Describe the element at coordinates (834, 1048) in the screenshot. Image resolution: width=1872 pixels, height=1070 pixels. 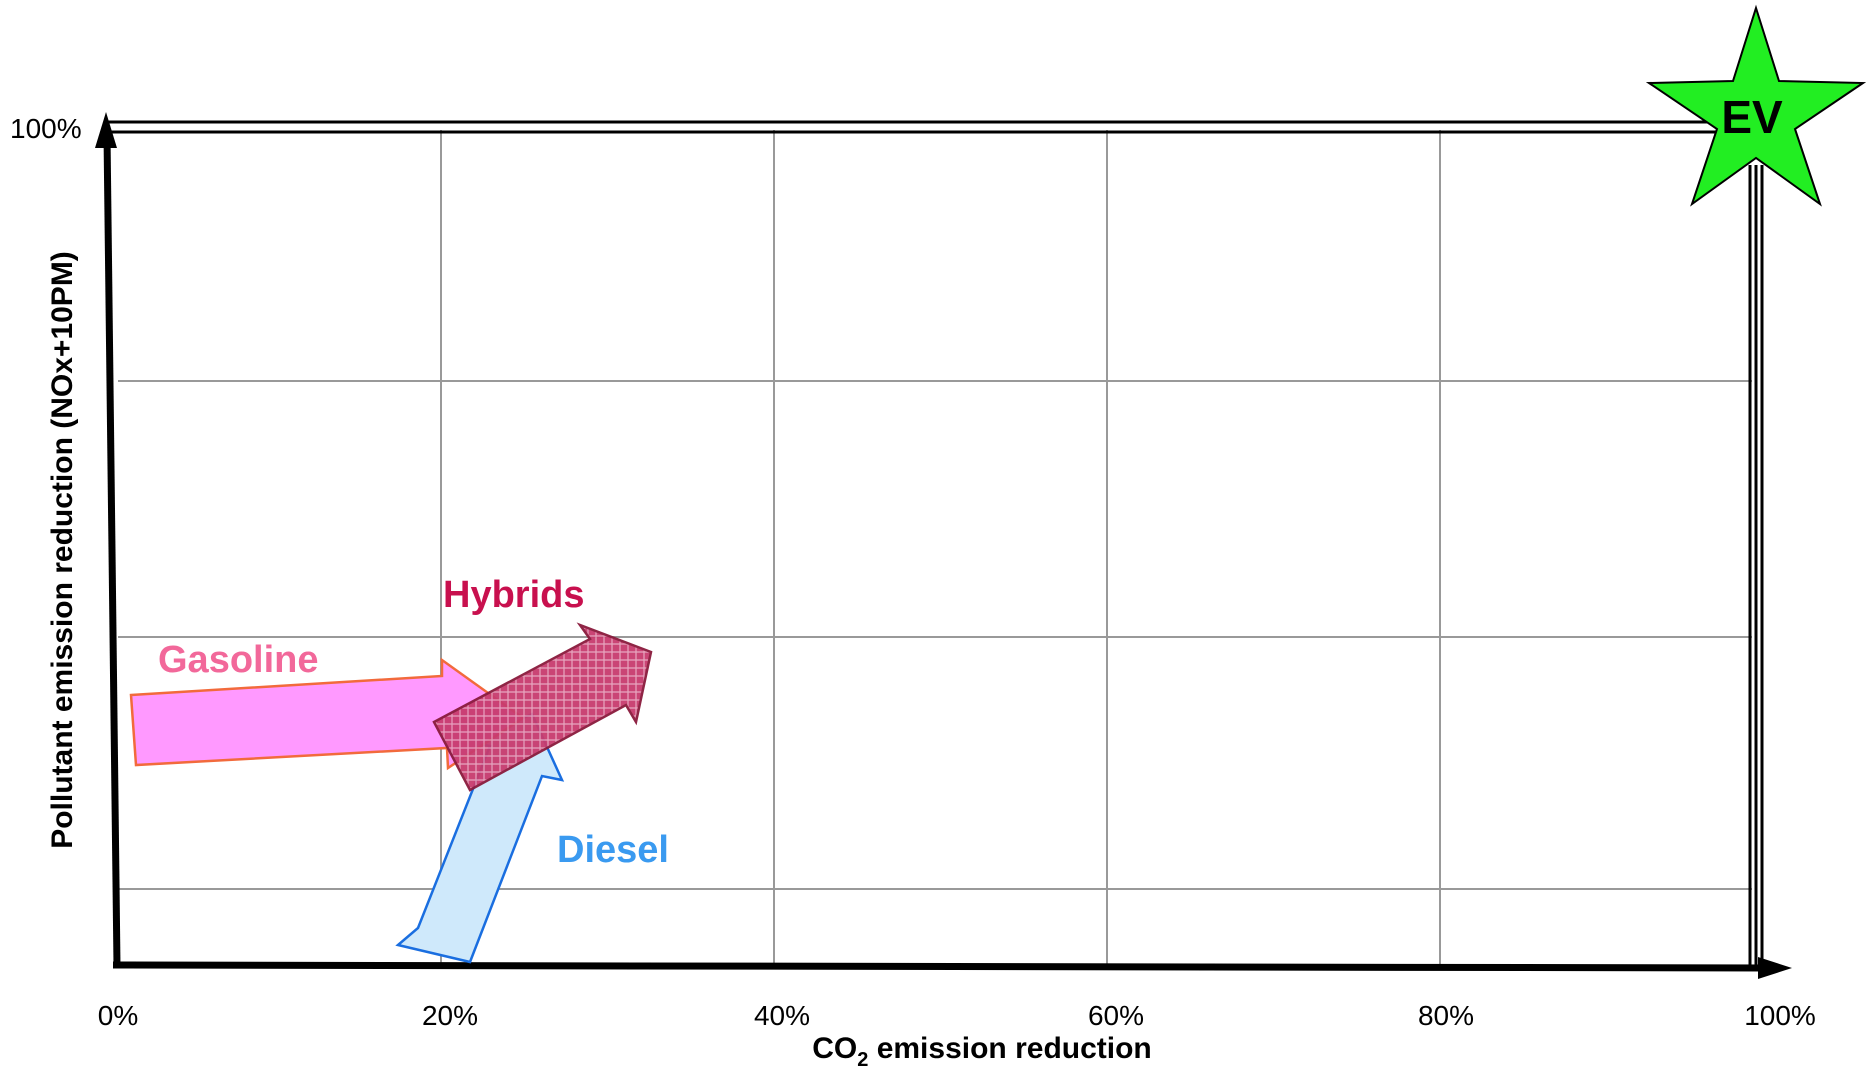
I see `x-axis-title-prefix: CO` at that location.